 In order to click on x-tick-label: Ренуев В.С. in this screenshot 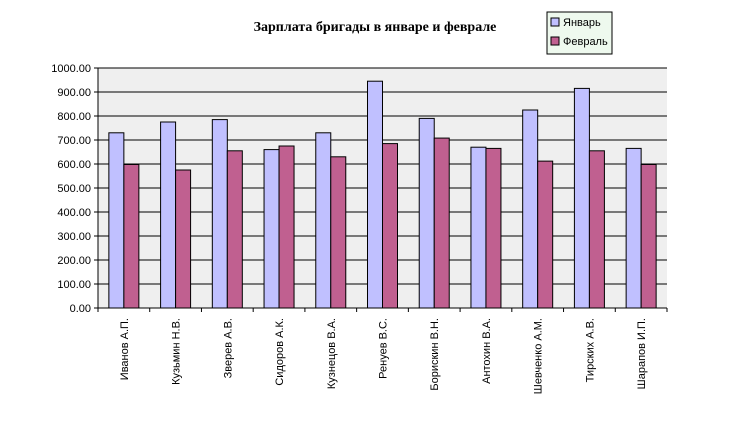, I will do `click(384, 348)`.